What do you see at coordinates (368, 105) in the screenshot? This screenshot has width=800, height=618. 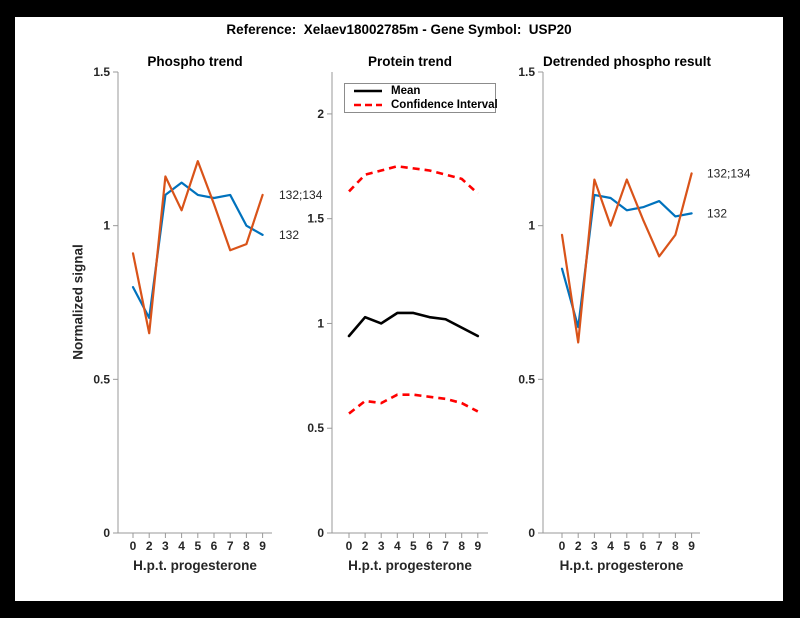 I see `ci-line-sample-icon` at bounding box center [368, 105].